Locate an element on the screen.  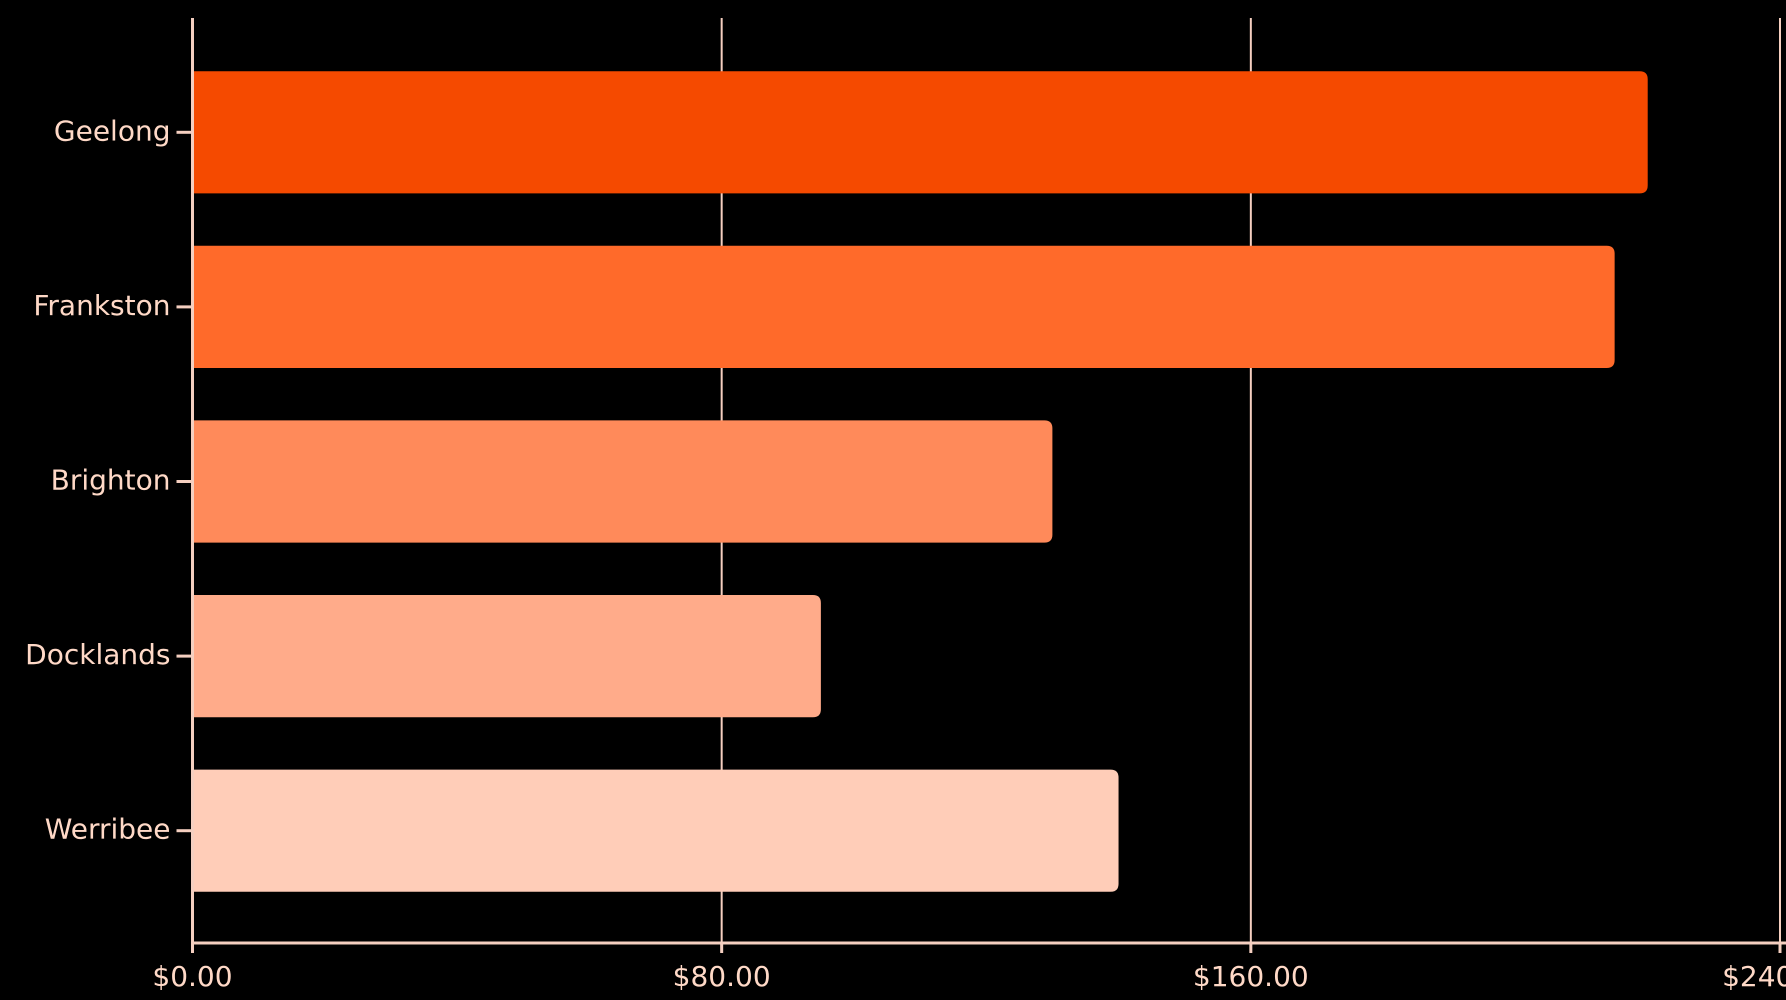
y-tick-label: Docklands is located at coordinates (97, 654).